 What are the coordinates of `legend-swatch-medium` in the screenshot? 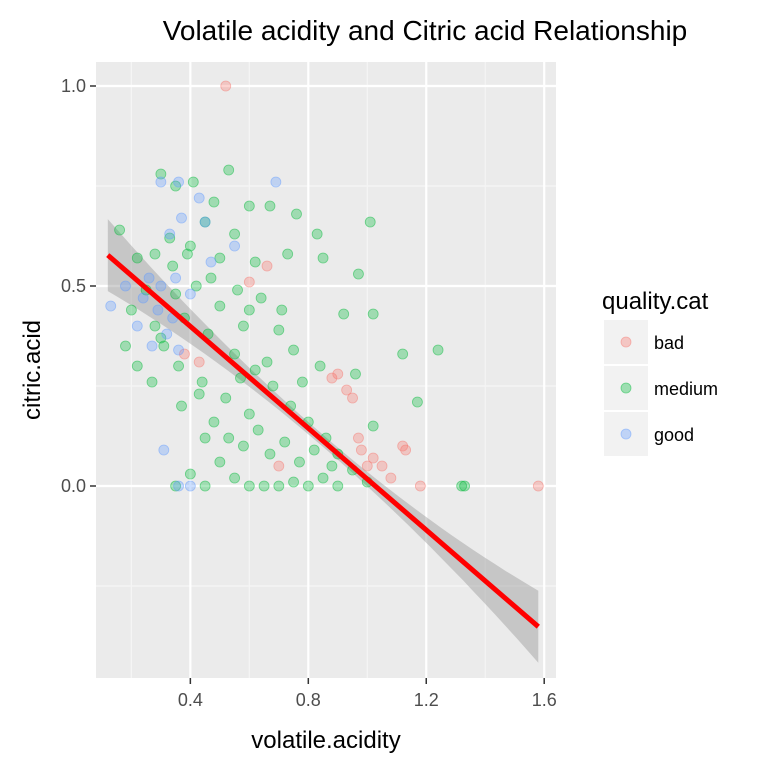 It's located at (626, 388).